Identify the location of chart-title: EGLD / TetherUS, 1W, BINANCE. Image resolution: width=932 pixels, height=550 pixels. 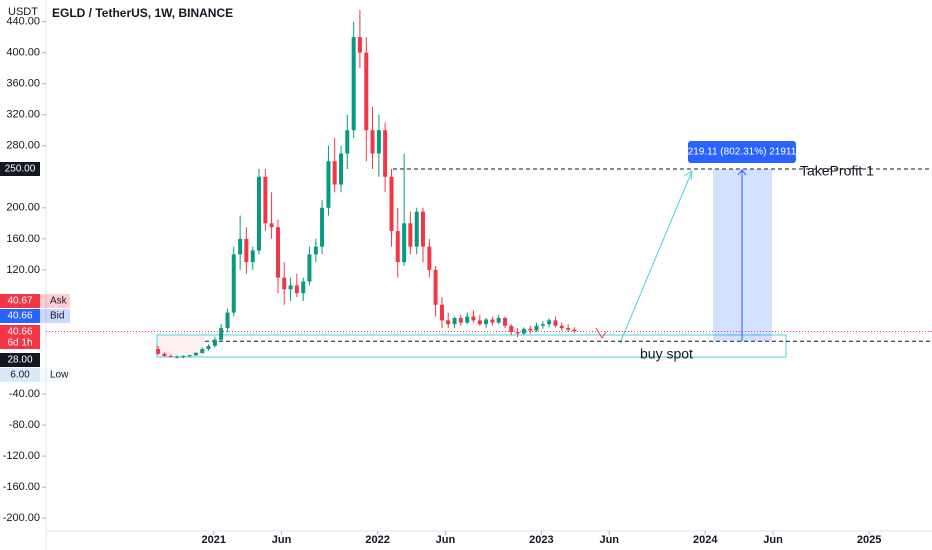
(142, 13).